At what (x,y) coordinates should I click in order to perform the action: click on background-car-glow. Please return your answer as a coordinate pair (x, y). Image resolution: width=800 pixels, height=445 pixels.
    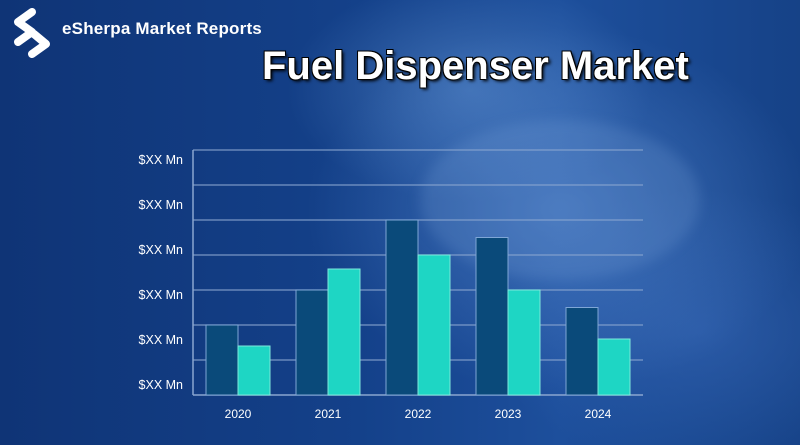
    Looking at the image, I should click on (560, 200).